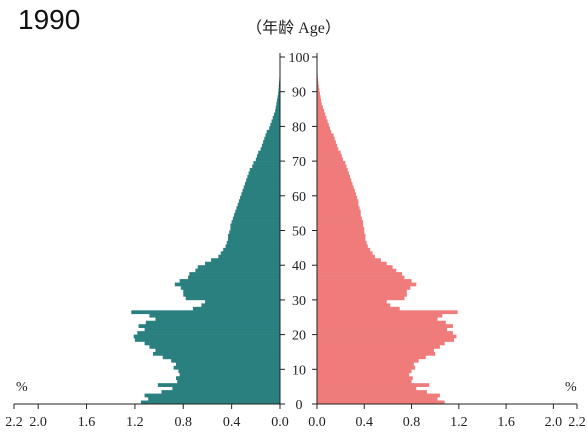 The width and height of the screenshot is (587, 438). I want to click on x-unit-label-right: %, so click(571, 387).